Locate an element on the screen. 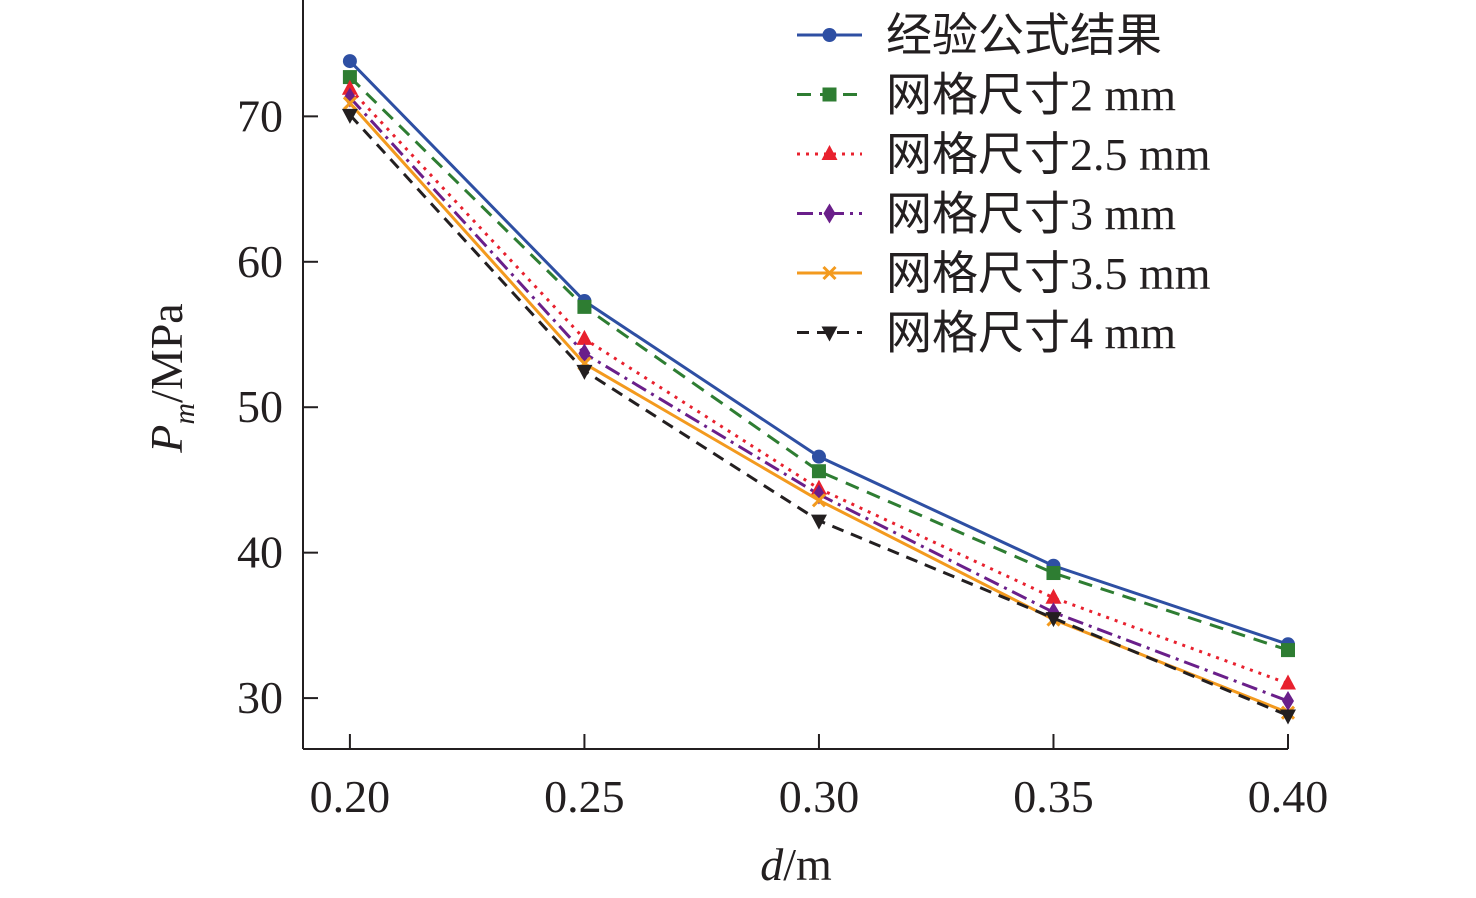 The image size is (1476, 898). y-axis-title-sub: m is located at coordinates (184, 414).